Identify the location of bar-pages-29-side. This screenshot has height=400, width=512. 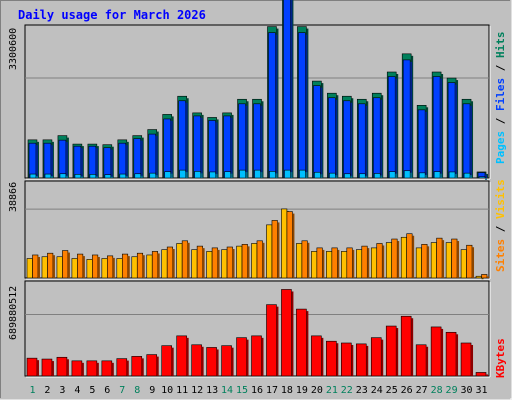
(456, 175).